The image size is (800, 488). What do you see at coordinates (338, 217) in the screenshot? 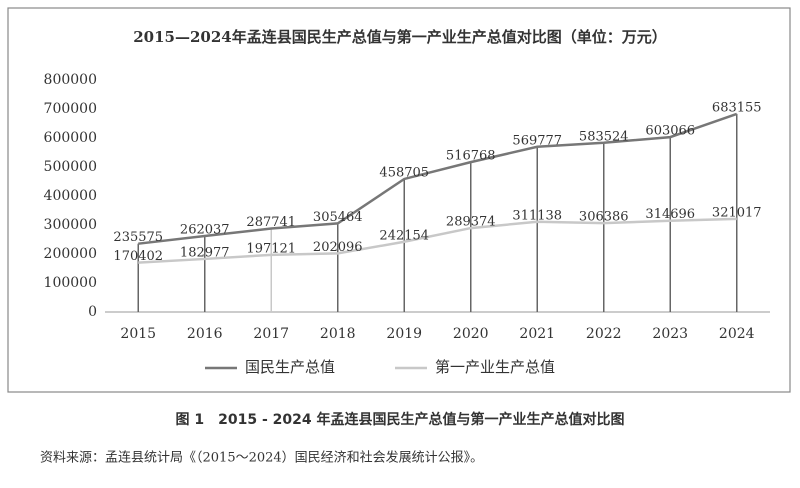
I see `data-label: 305464` at bounding box center [338, 217].